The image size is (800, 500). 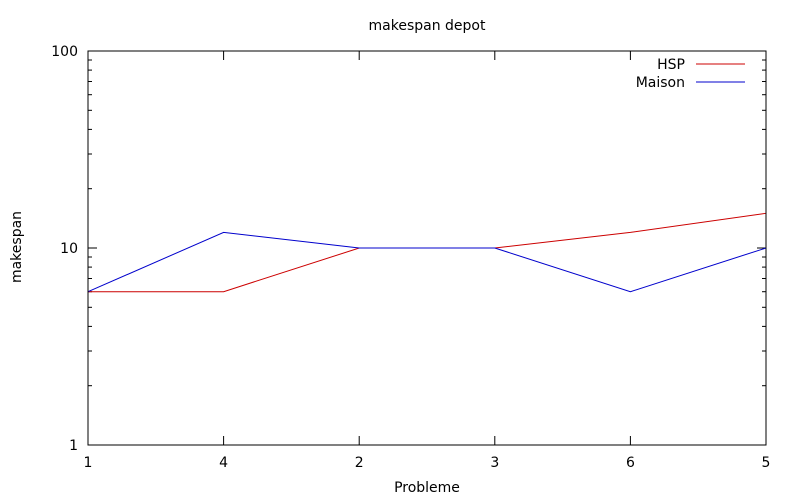 I want to click on chart-title: makespan depot, so click(x=427, y=26).